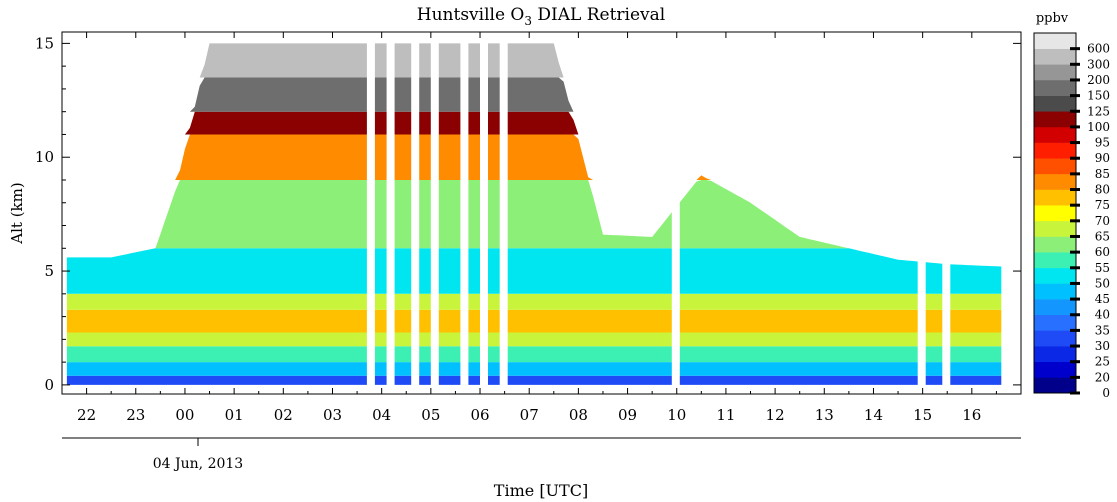  Describe the element at coordinates (1102, 252) in the screenshot. I see `colorbar-label-60: 60` at that location.